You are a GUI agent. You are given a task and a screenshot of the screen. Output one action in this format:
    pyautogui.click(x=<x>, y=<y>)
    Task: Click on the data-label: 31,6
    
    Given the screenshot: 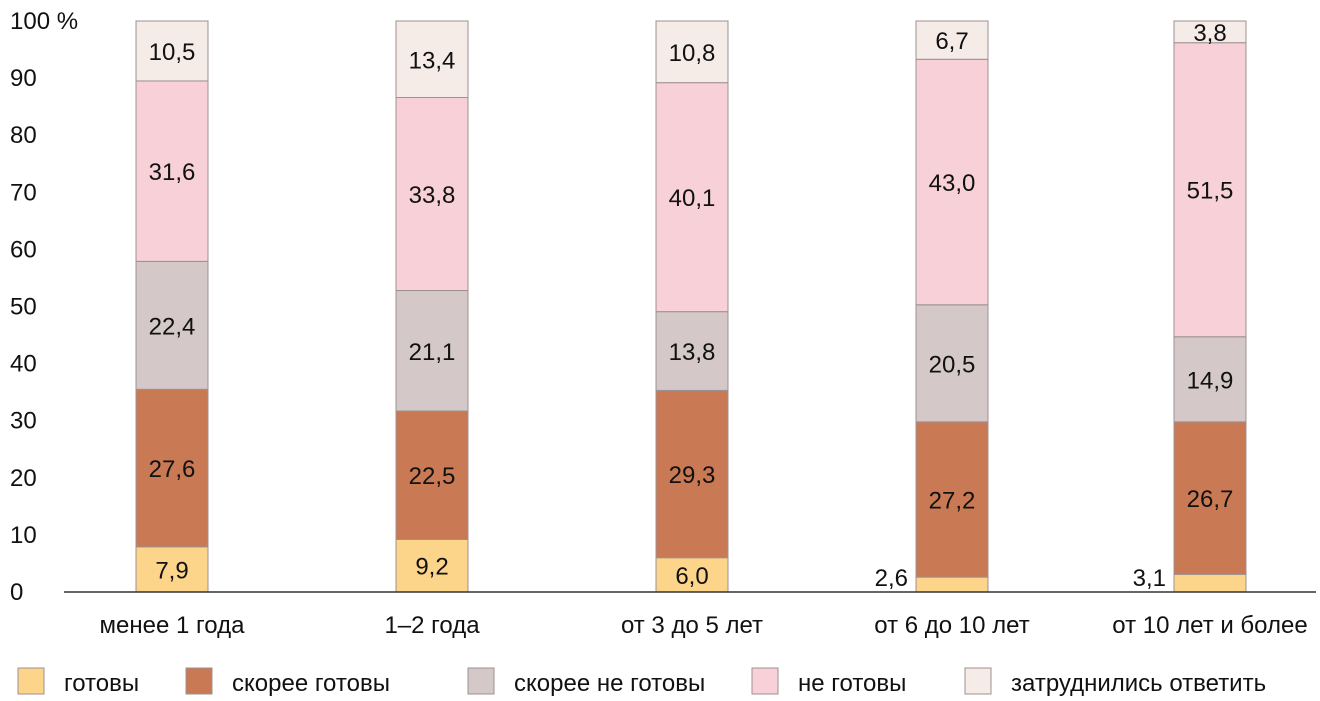 What is the action you would take?
    pyautogui.click(x=172, y=172)
    